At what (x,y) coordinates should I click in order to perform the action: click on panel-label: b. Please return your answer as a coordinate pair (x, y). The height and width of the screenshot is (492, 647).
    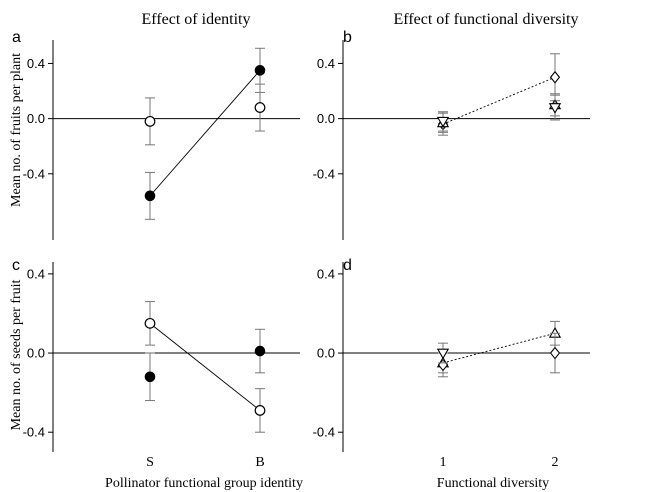
    Looking at the image, I should click on (347, 37).